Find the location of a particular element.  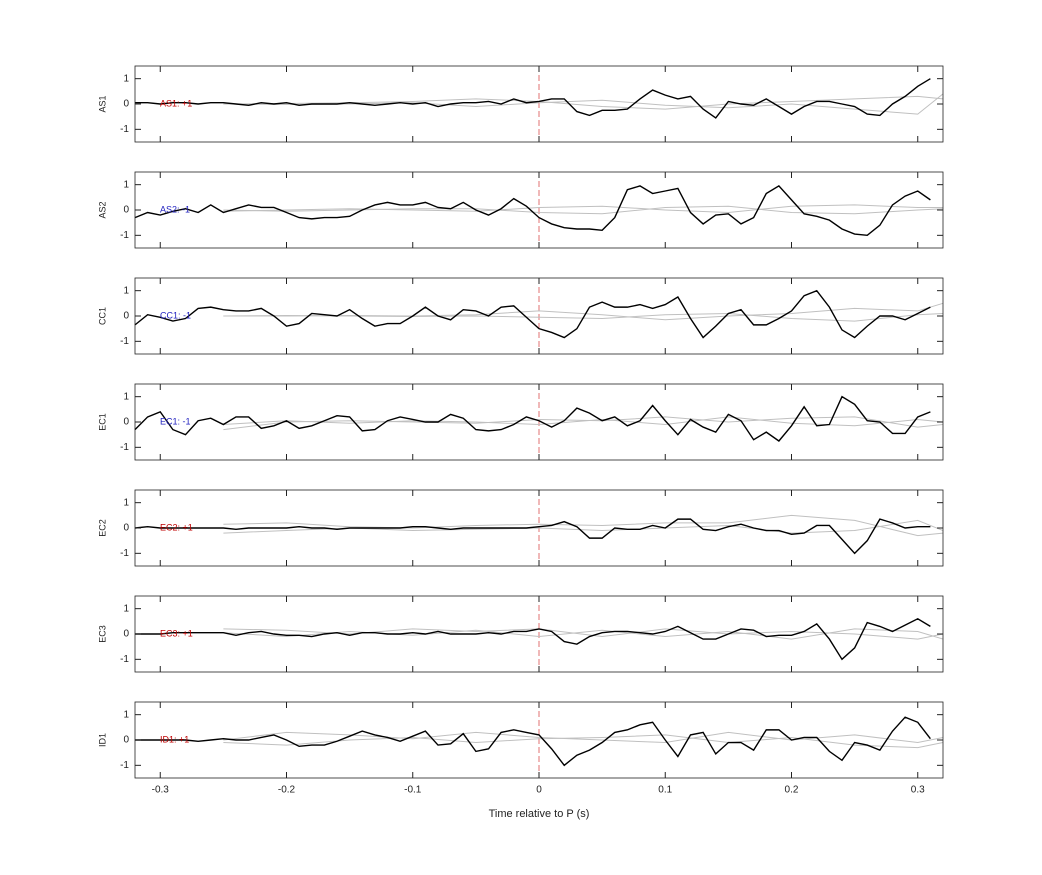

annotation: EC1: -1 is located at coordinates (175, 421).